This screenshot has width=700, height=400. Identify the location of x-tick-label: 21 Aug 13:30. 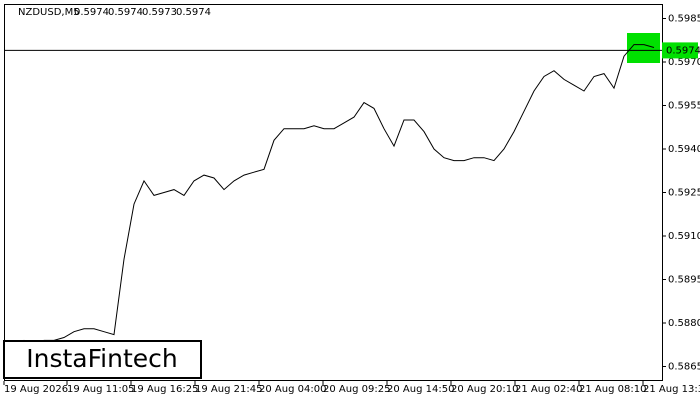
(671, 389).